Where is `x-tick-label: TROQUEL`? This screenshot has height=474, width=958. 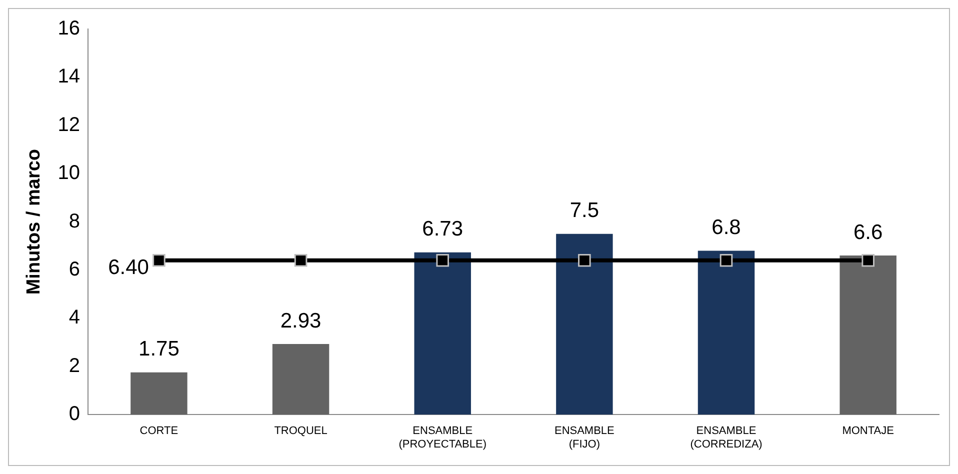
x-tick-label: TROQUEL is located at coordinates (301, 431).